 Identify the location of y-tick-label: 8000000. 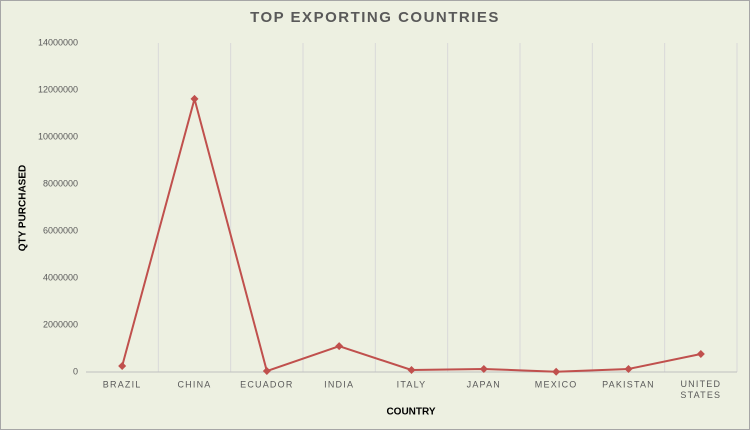
(60, 183).